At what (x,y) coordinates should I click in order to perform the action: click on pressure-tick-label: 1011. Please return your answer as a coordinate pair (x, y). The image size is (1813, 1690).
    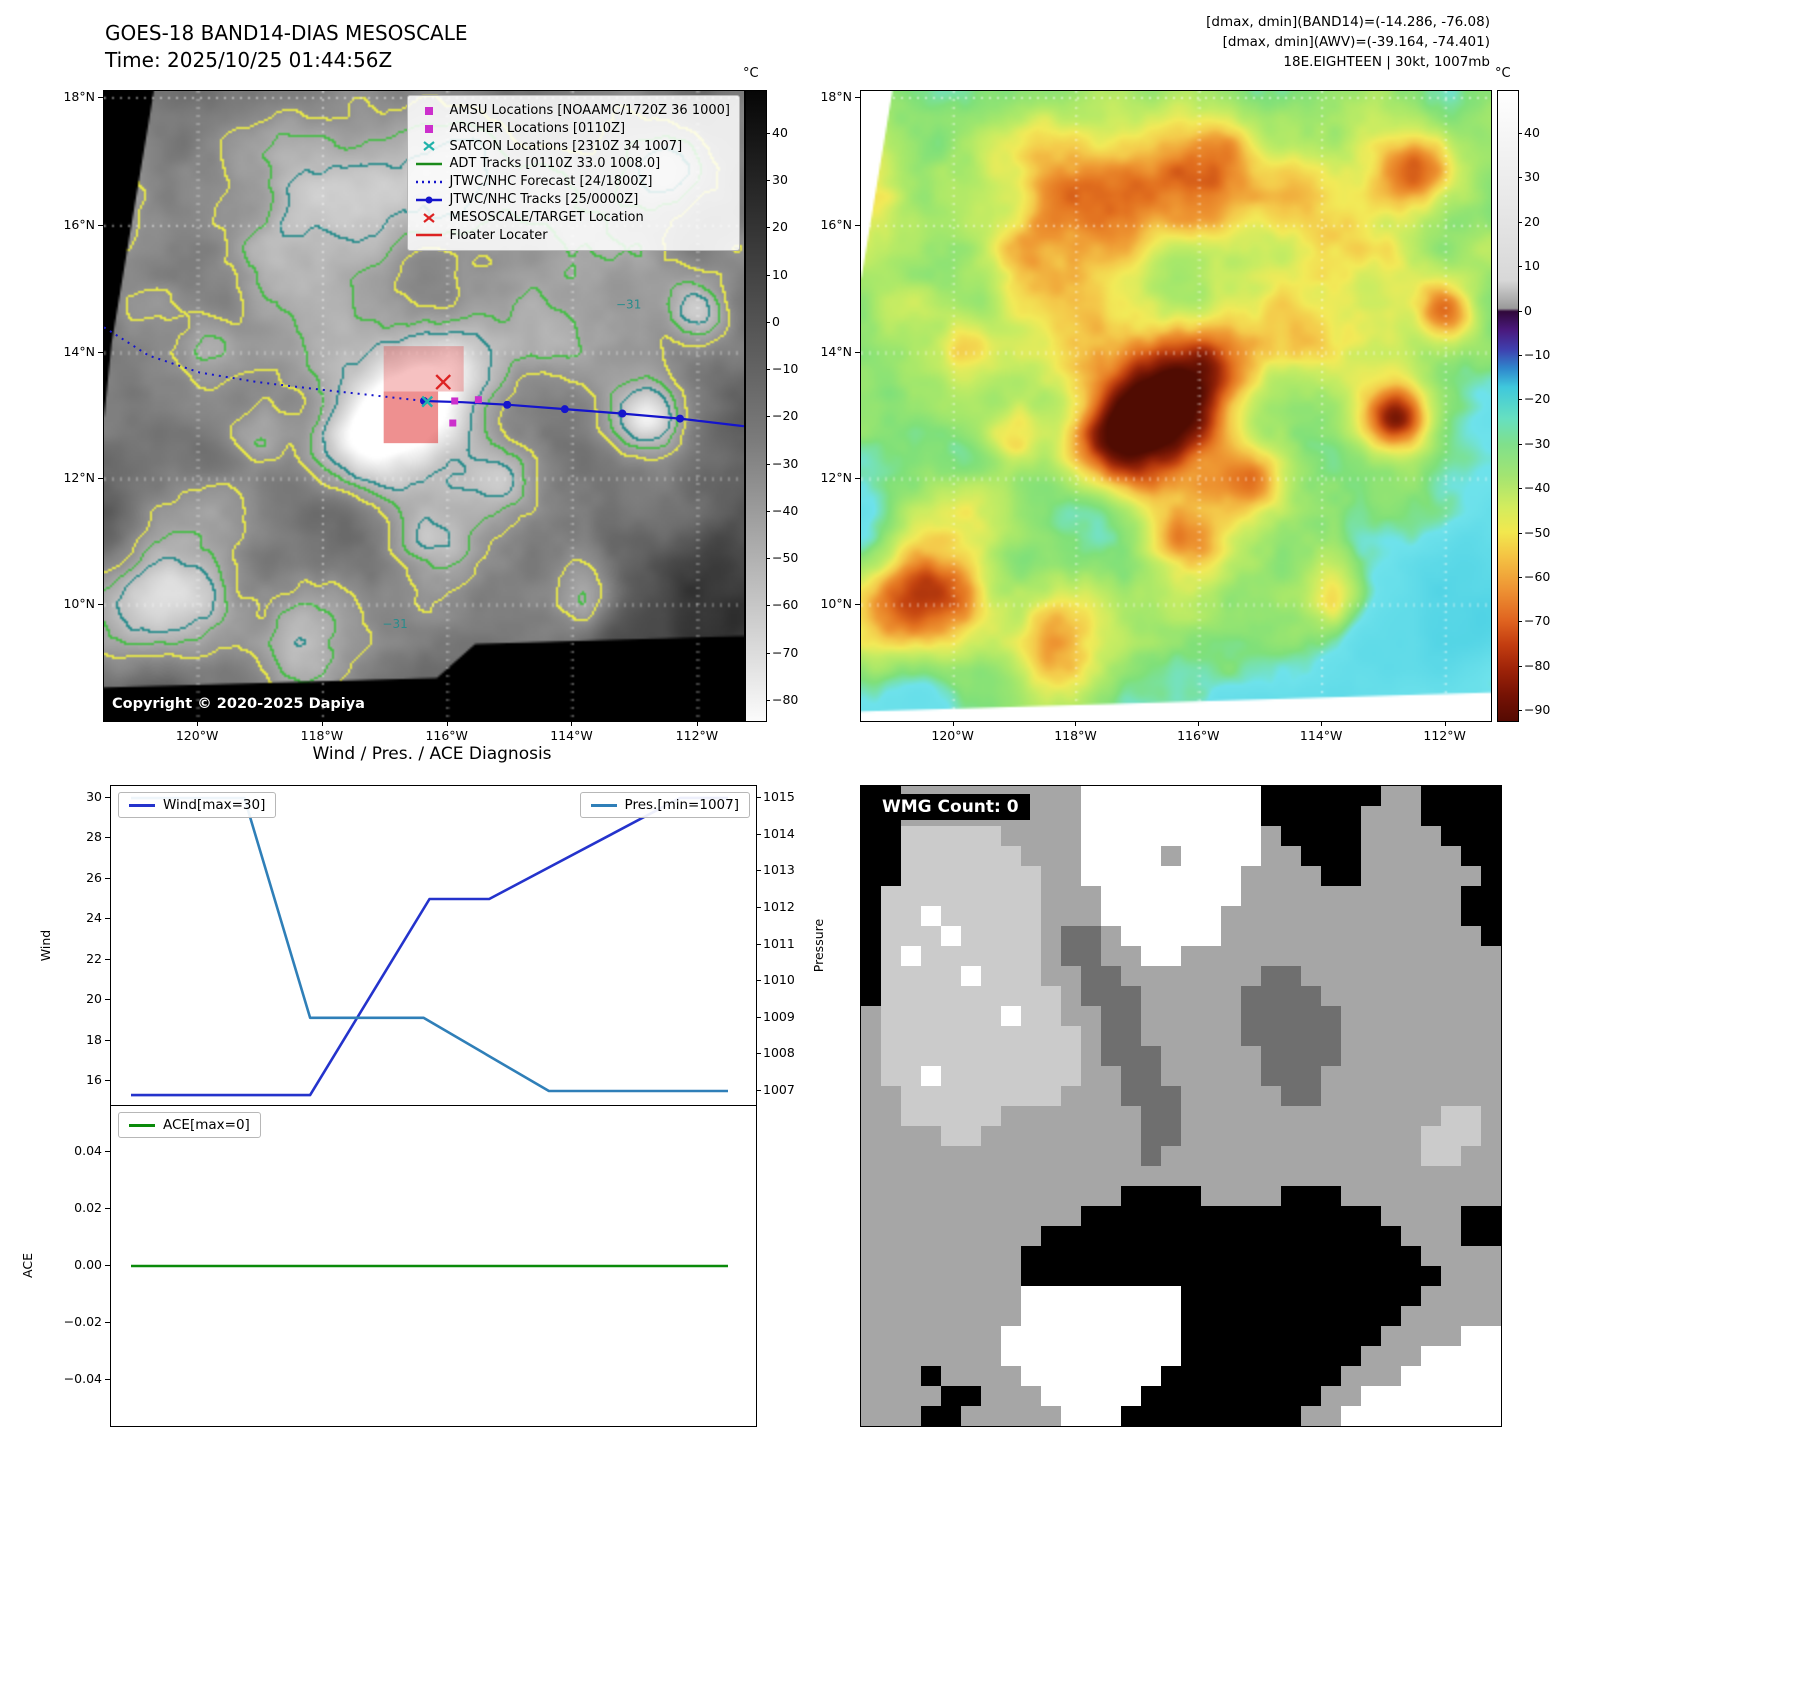
    Looking at the image, I should click on (779, 943).